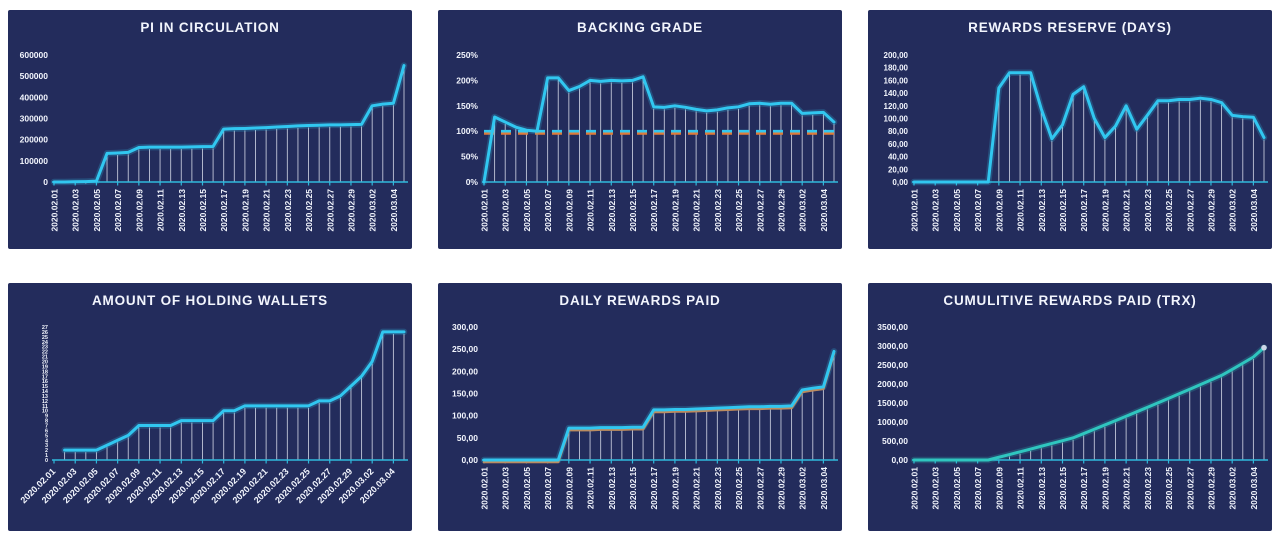  Describe the element at coordinates (46, 436) in the screenshot. I see `svg-text: 5` at that location.